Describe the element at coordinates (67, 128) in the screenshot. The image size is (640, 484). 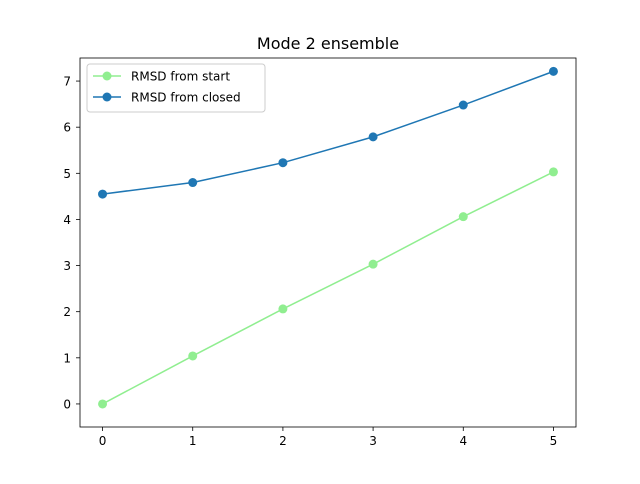
I see `y-tick-label: 6` at that location.